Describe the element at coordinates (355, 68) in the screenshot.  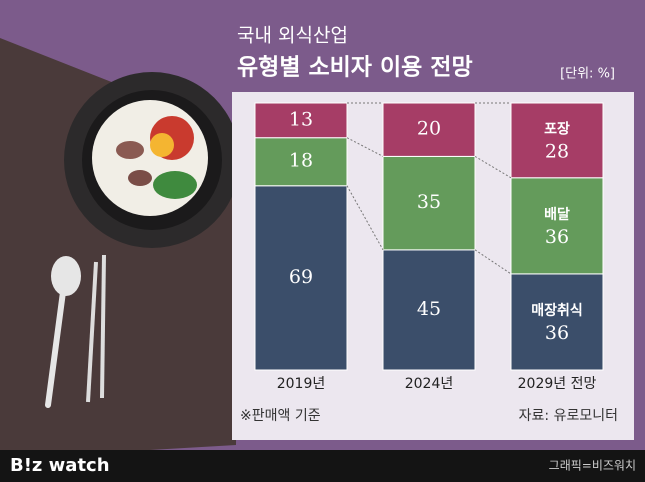
I see `subtitle: 유형별 소비자 이용 전망` at that location.